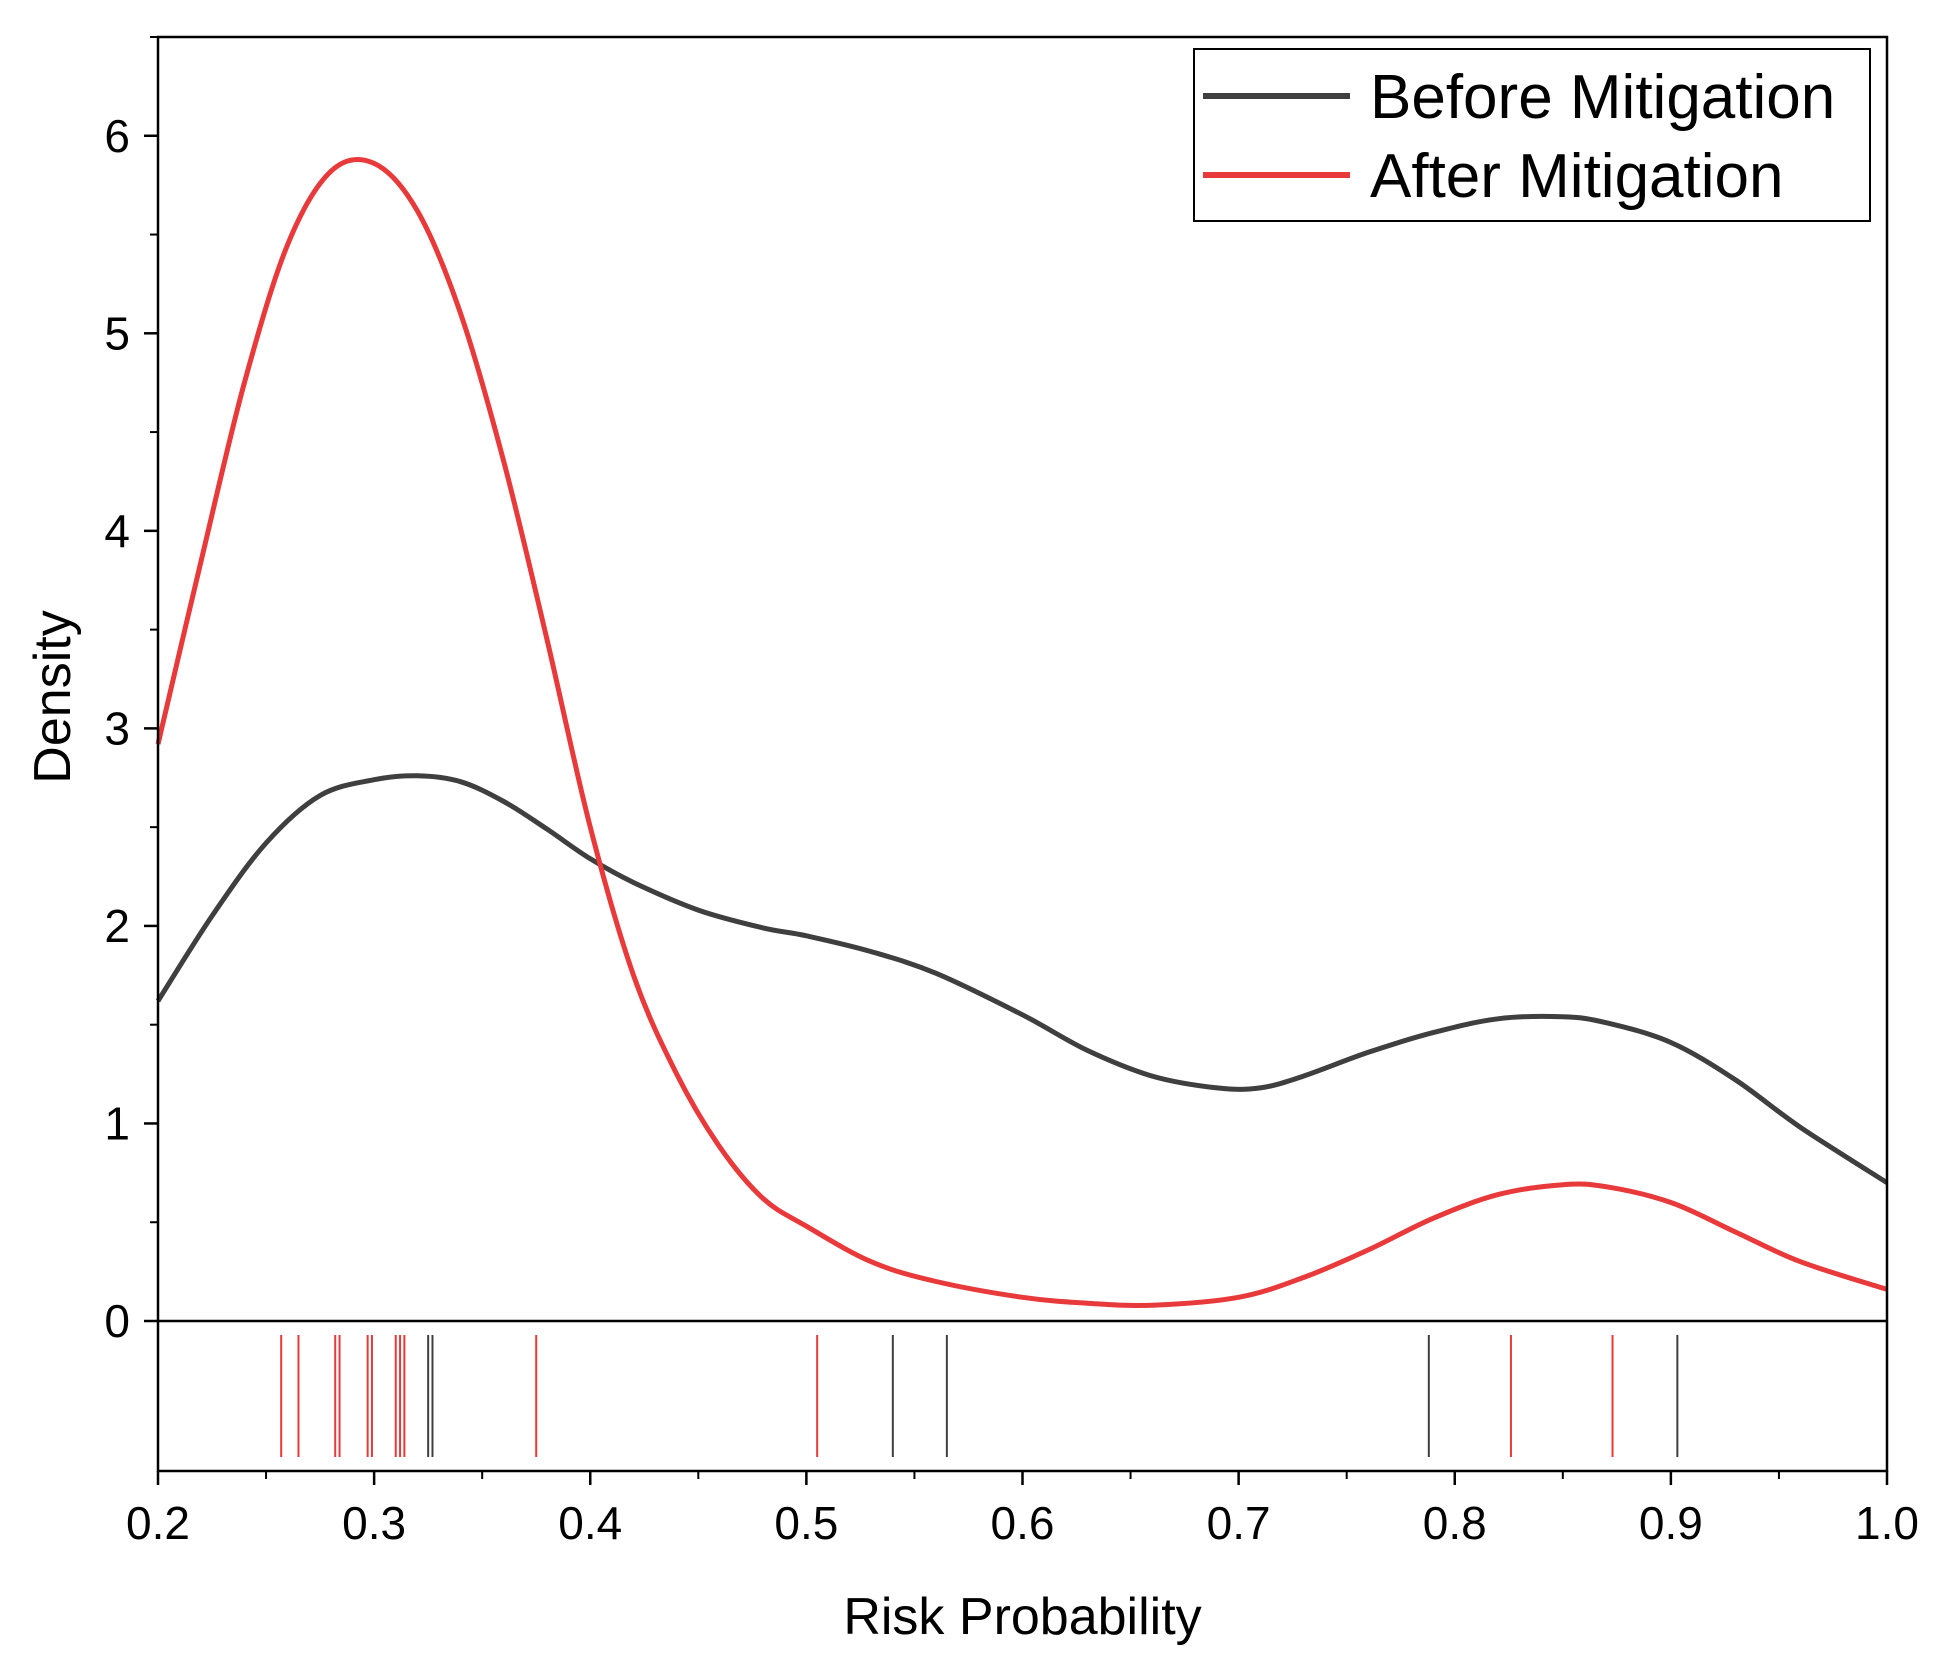 The height and width of the screenshot is (1667, 1951). I want to click on y-tick-label: 1, so click(117, 1123).